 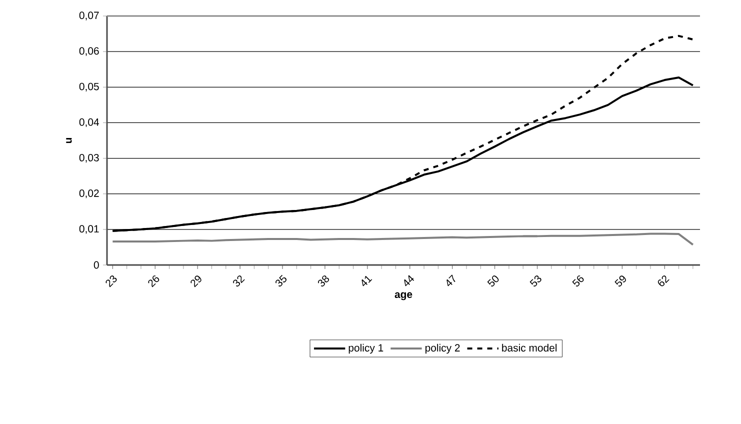 What do you see at coordinates (324, 281) in the screenshot?
I see `x-tick-label: 38` at bounding box center [324, 281].